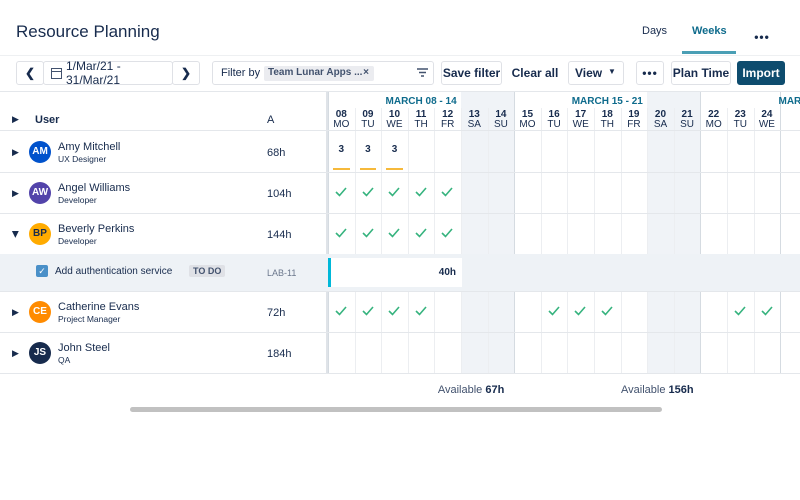  What do you see at coordinates (612, 71) in the screenshot?
I see `caret: ▼` at bounding box center [612, 71].